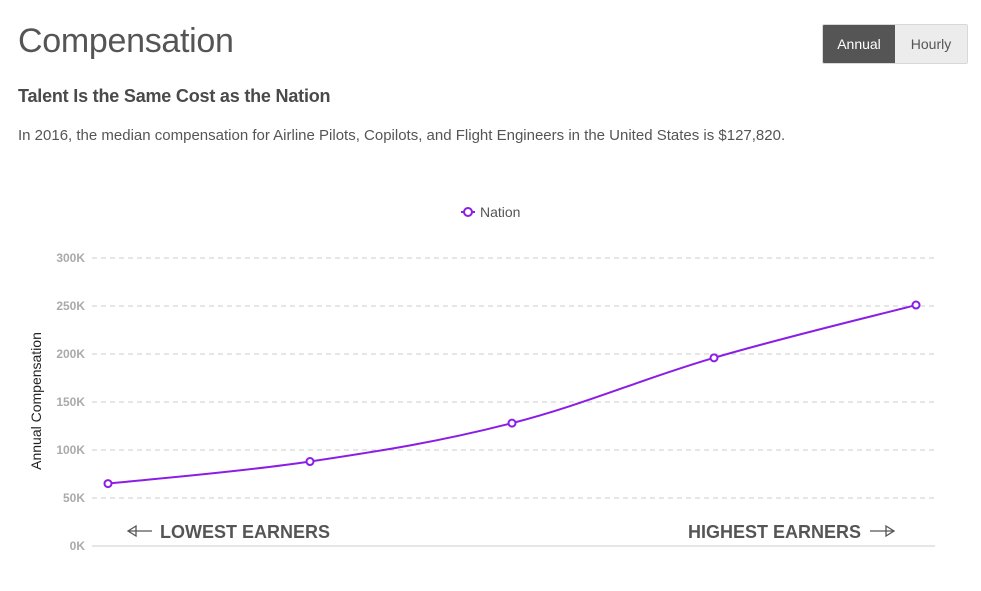  I want to click on legend: Nation, so click(490, 212).